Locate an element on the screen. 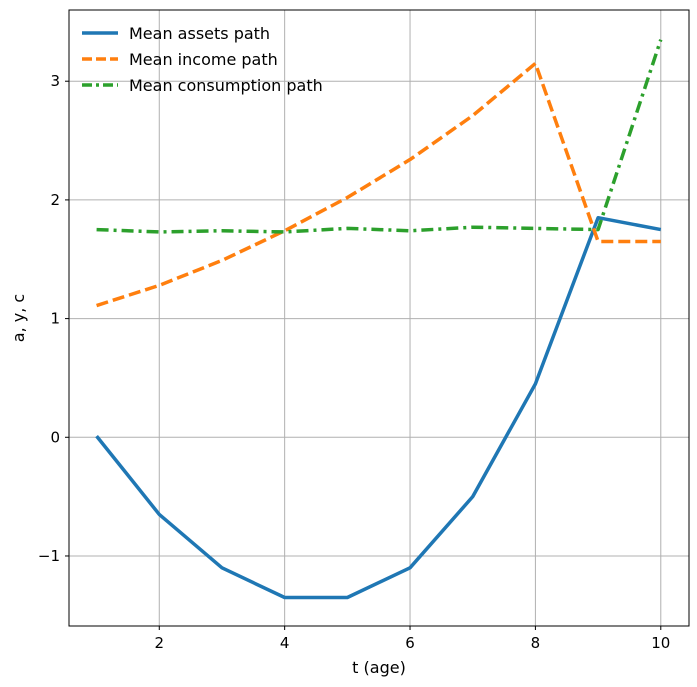  x-tick-label: 6 is located at coordinates (410, 643).